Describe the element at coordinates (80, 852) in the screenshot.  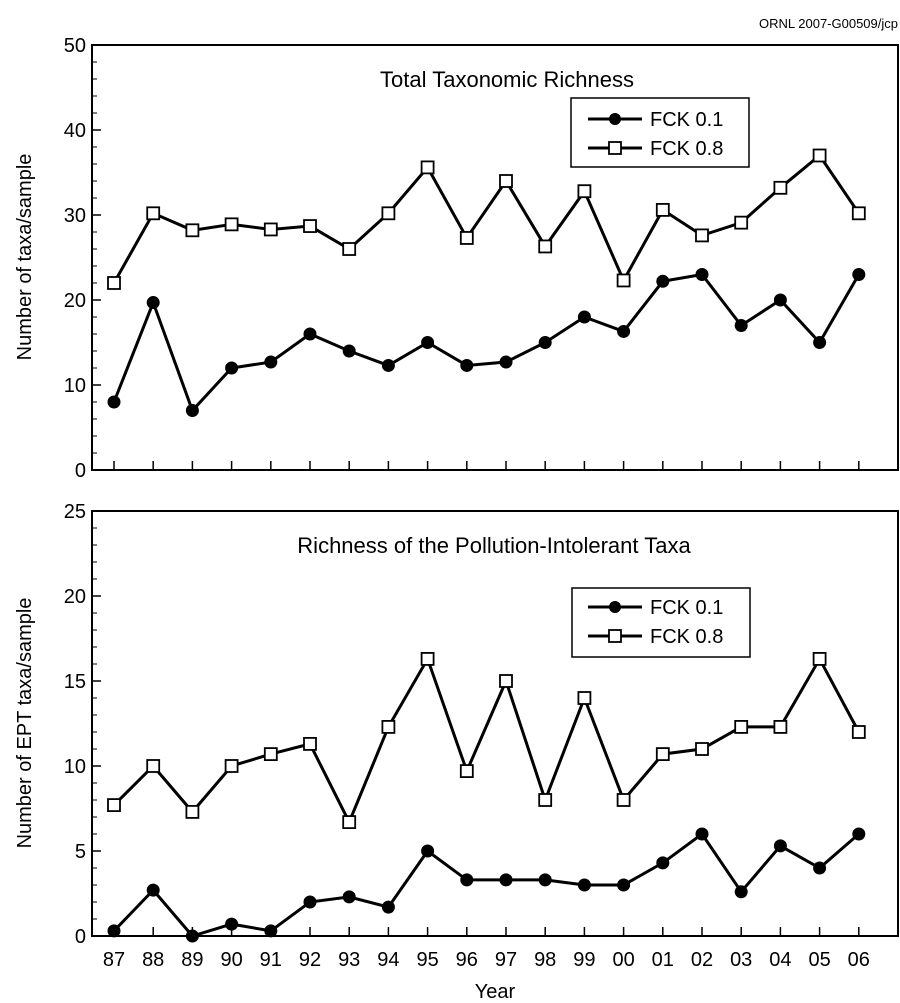
I see `y-tick-label: 5` at that location.